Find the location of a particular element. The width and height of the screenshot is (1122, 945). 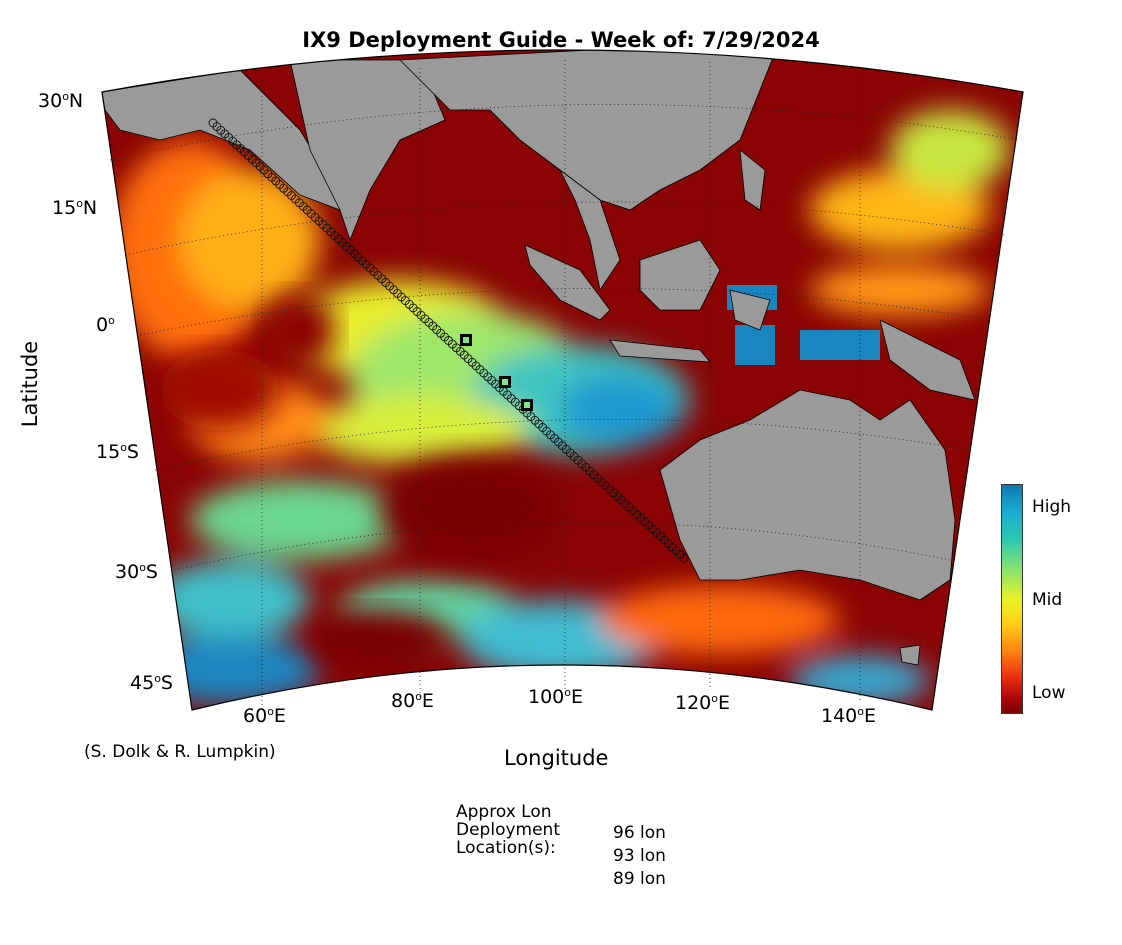

deployment-location: 96 lon is located at coordinates (639, 833).